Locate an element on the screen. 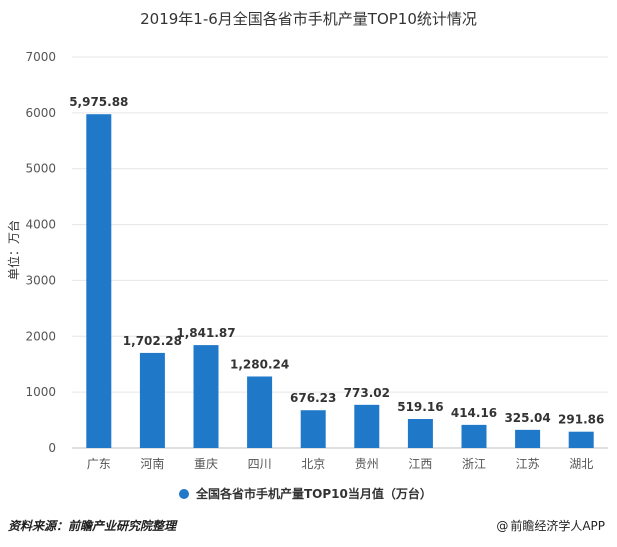 This screenshot has width=617, height=547. chart-title: 2019年1-6月全国各省市手机产量TOP10统计情况 is located at coordinates (308, 19).